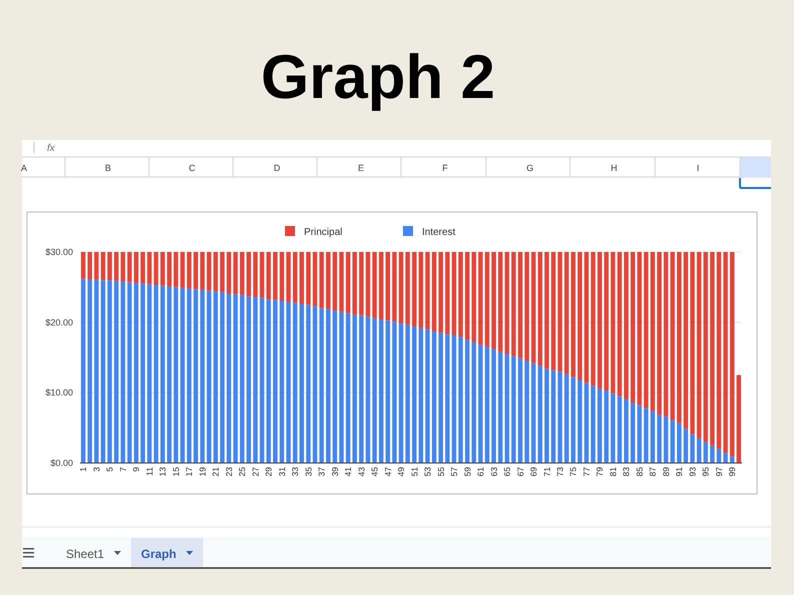 This screenshot has height=595, width=794. What do you see at coordinates (599, 471) in the screenshot?
I see `x-tick-label: 79` at bounding box center [599, 471].